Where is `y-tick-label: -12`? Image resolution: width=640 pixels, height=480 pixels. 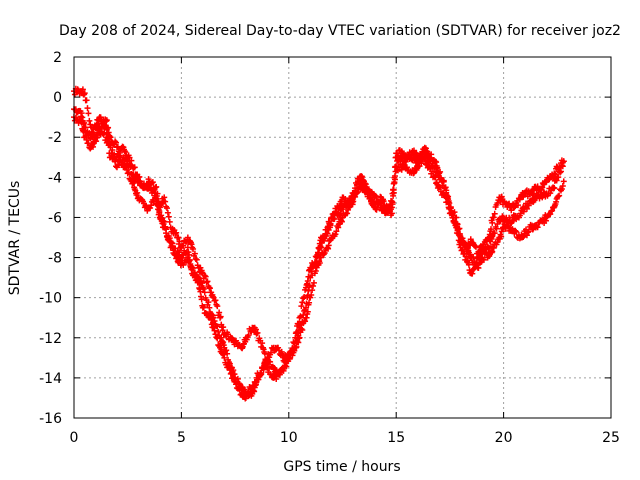
y-tick-label: -12 is located at coordinates (50, 339).